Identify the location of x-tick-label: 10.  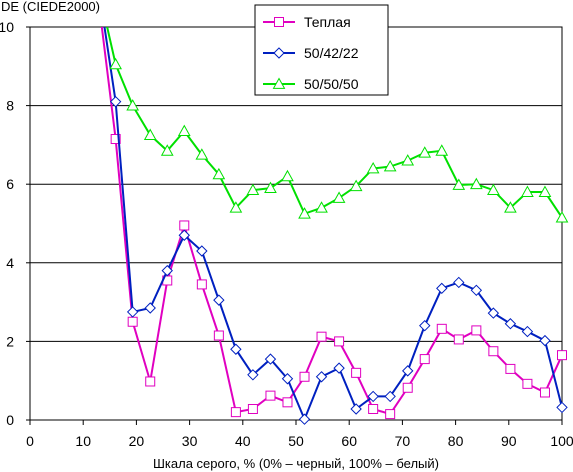
(83, 441).